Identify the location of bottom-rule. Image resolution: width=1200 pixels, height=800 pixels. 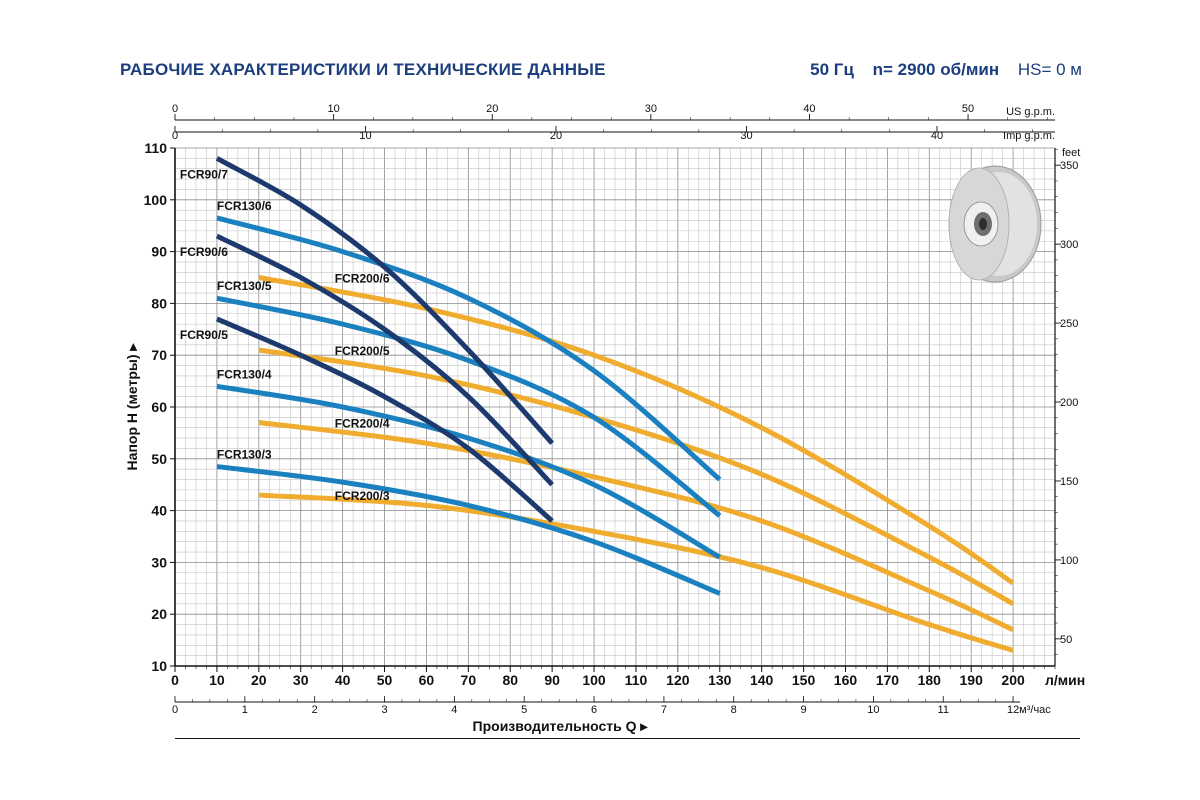
(627, 738).